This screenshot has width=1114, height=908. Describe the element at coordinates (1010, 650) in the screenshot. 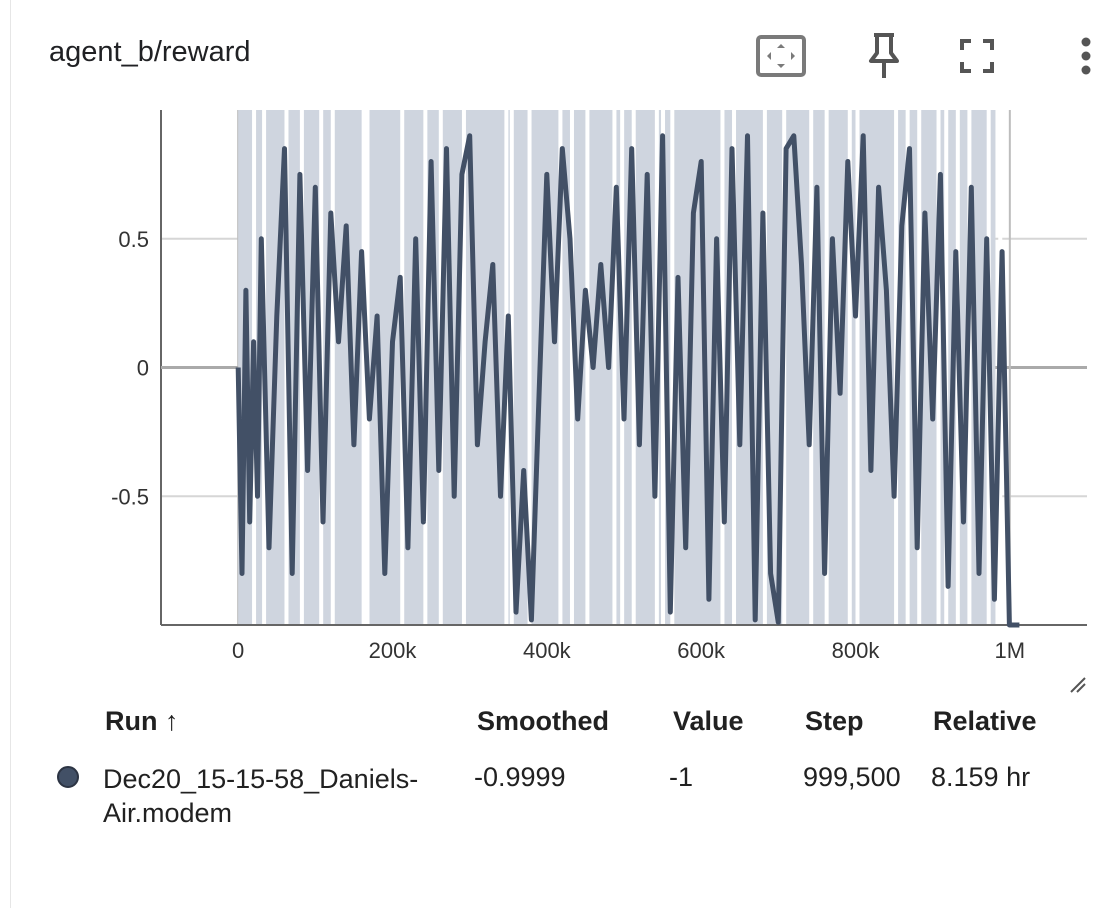

I see `x-tick-label: 1M` at that location.